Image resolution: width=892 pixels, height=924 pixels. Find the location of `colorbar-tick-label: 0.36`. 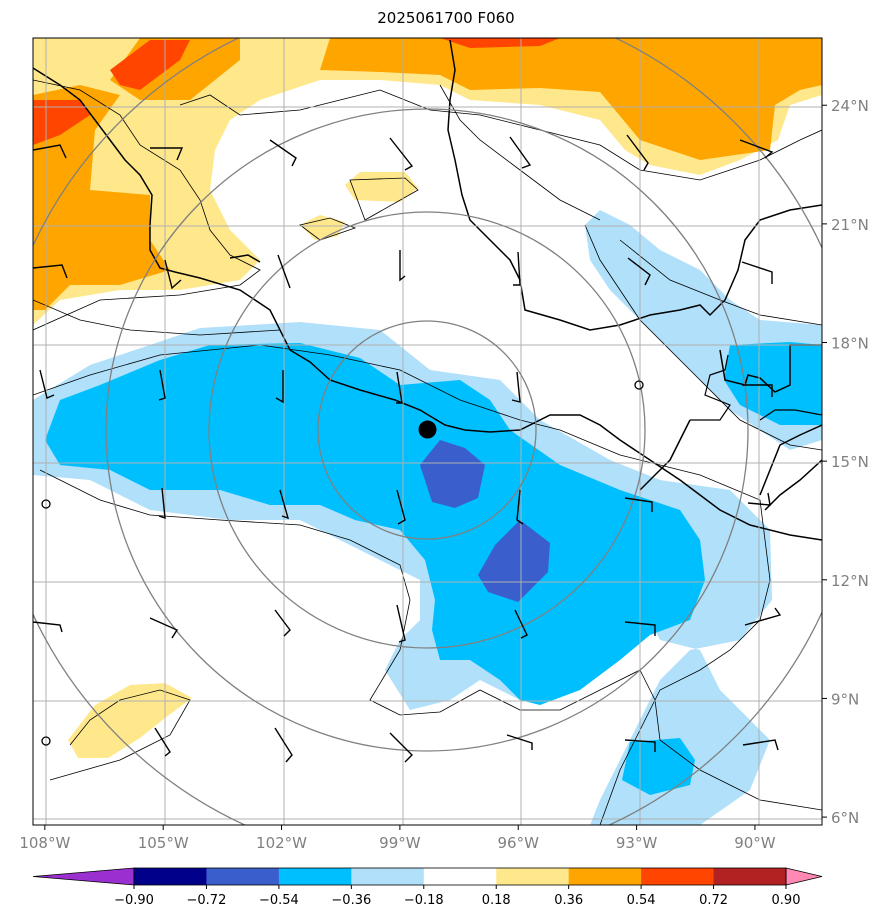

colorbar-tick-label: 0.36 is located at coordinates (568, 900).